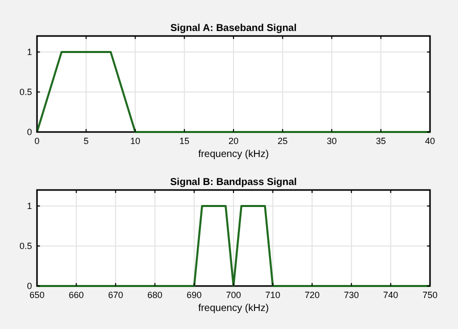 The width and height of the screenshot is (458, 329). What do you see at coordinates (331, 141) in the screenshot?
I see `x-tick-label: 30` at bounding box center [331, 141].